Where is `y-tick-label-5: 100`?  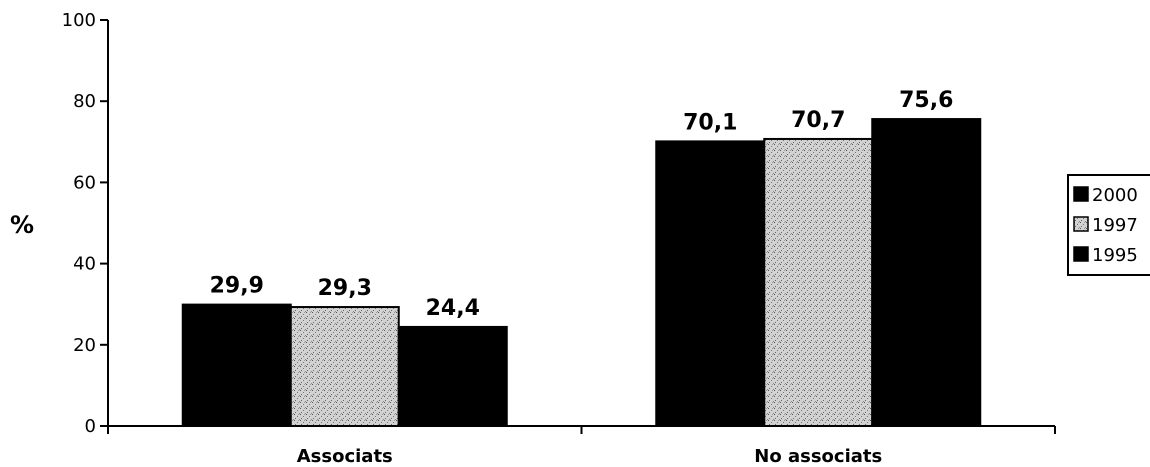
y-tick-label-5: 100 is located at coordinates (79, 20).